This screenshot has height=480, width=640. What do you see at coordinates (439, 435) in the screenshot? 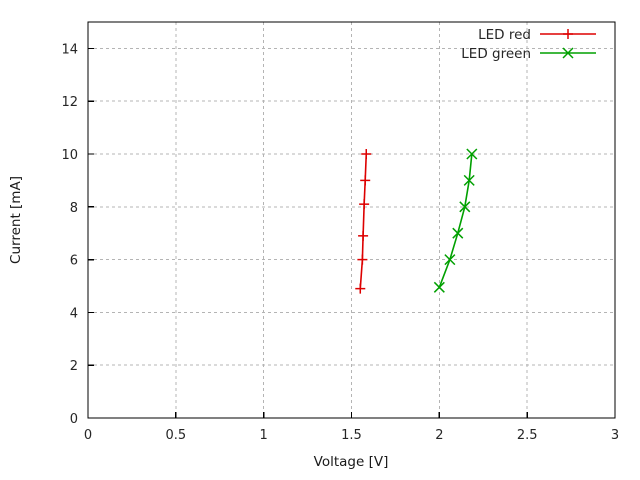
I see `x-tick-label: 2` at bounding box center [439, 435].